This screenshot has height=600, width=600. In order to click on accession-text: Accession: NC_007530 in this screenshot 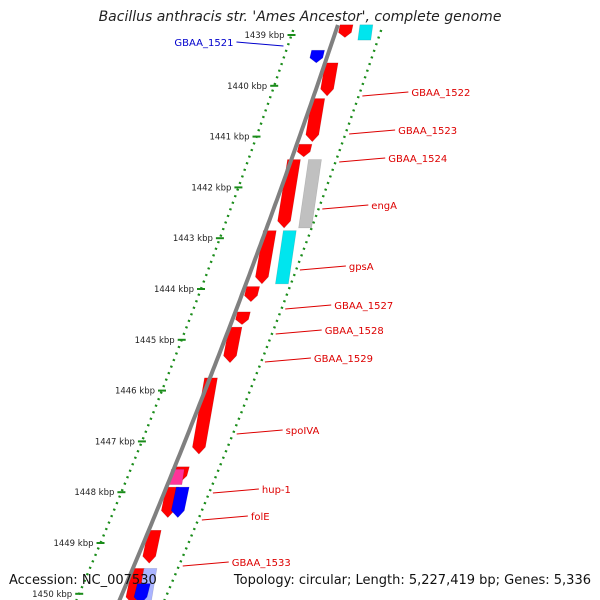, I will do `click(83, 580)`.